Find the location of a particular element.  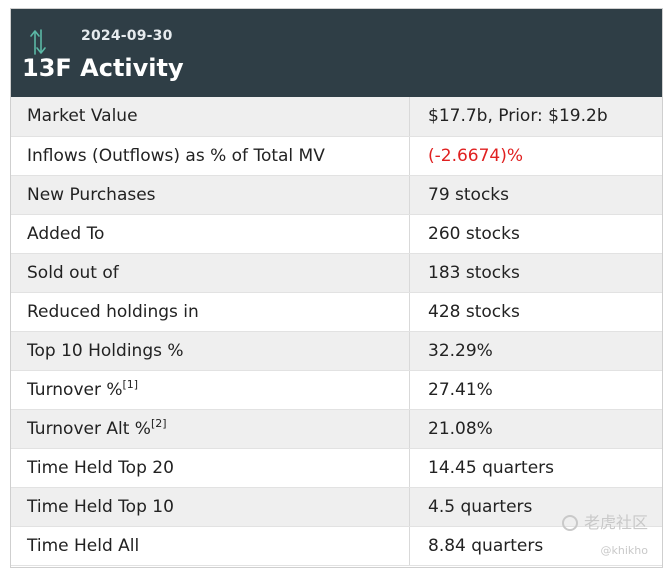

row-label: Time Held All is located at coordinates (210, 546).